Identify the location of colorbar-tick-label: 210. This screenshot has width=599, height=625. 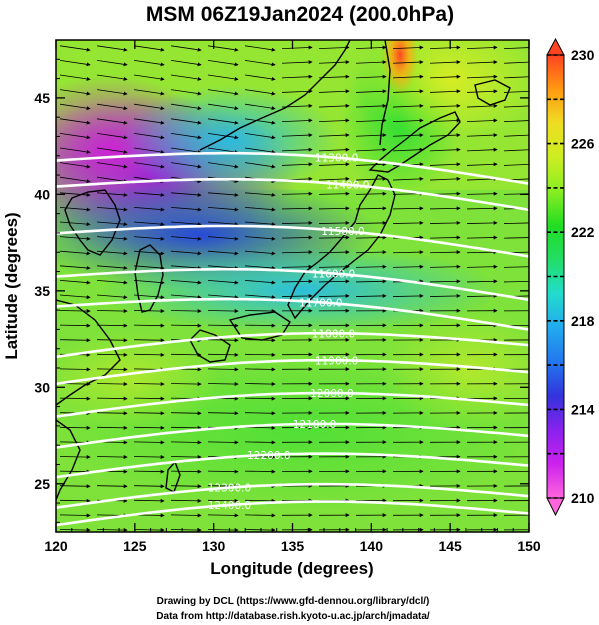
(583, 498).